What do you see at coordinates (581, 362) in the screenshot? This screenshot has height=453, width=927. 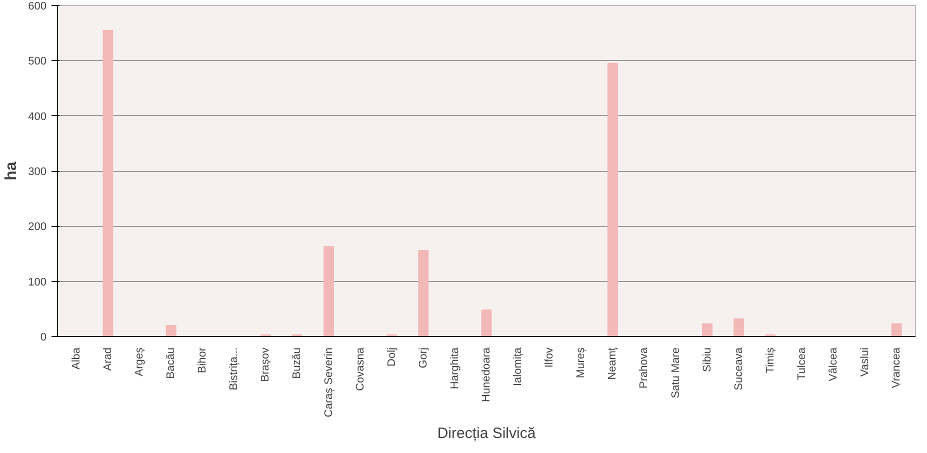 I see `x-tick-label: Mureș` at bounding box center [581, 362].